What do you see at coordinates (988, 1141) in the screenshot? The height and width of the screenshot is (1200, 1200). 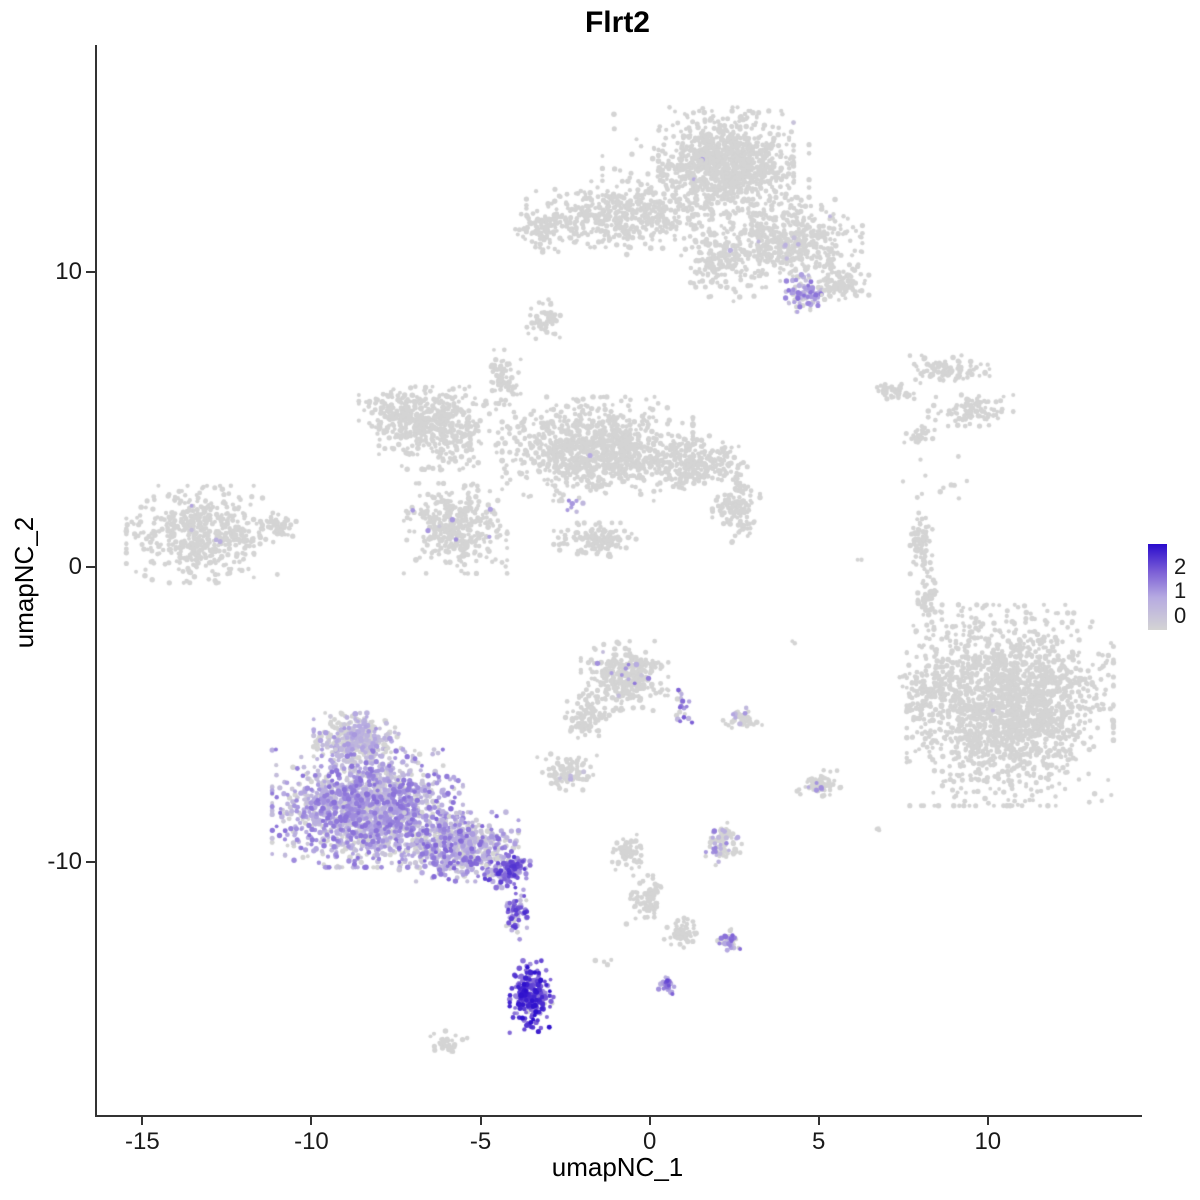 I see `x-tick-label: 10` at bounding box center [988, 1141].